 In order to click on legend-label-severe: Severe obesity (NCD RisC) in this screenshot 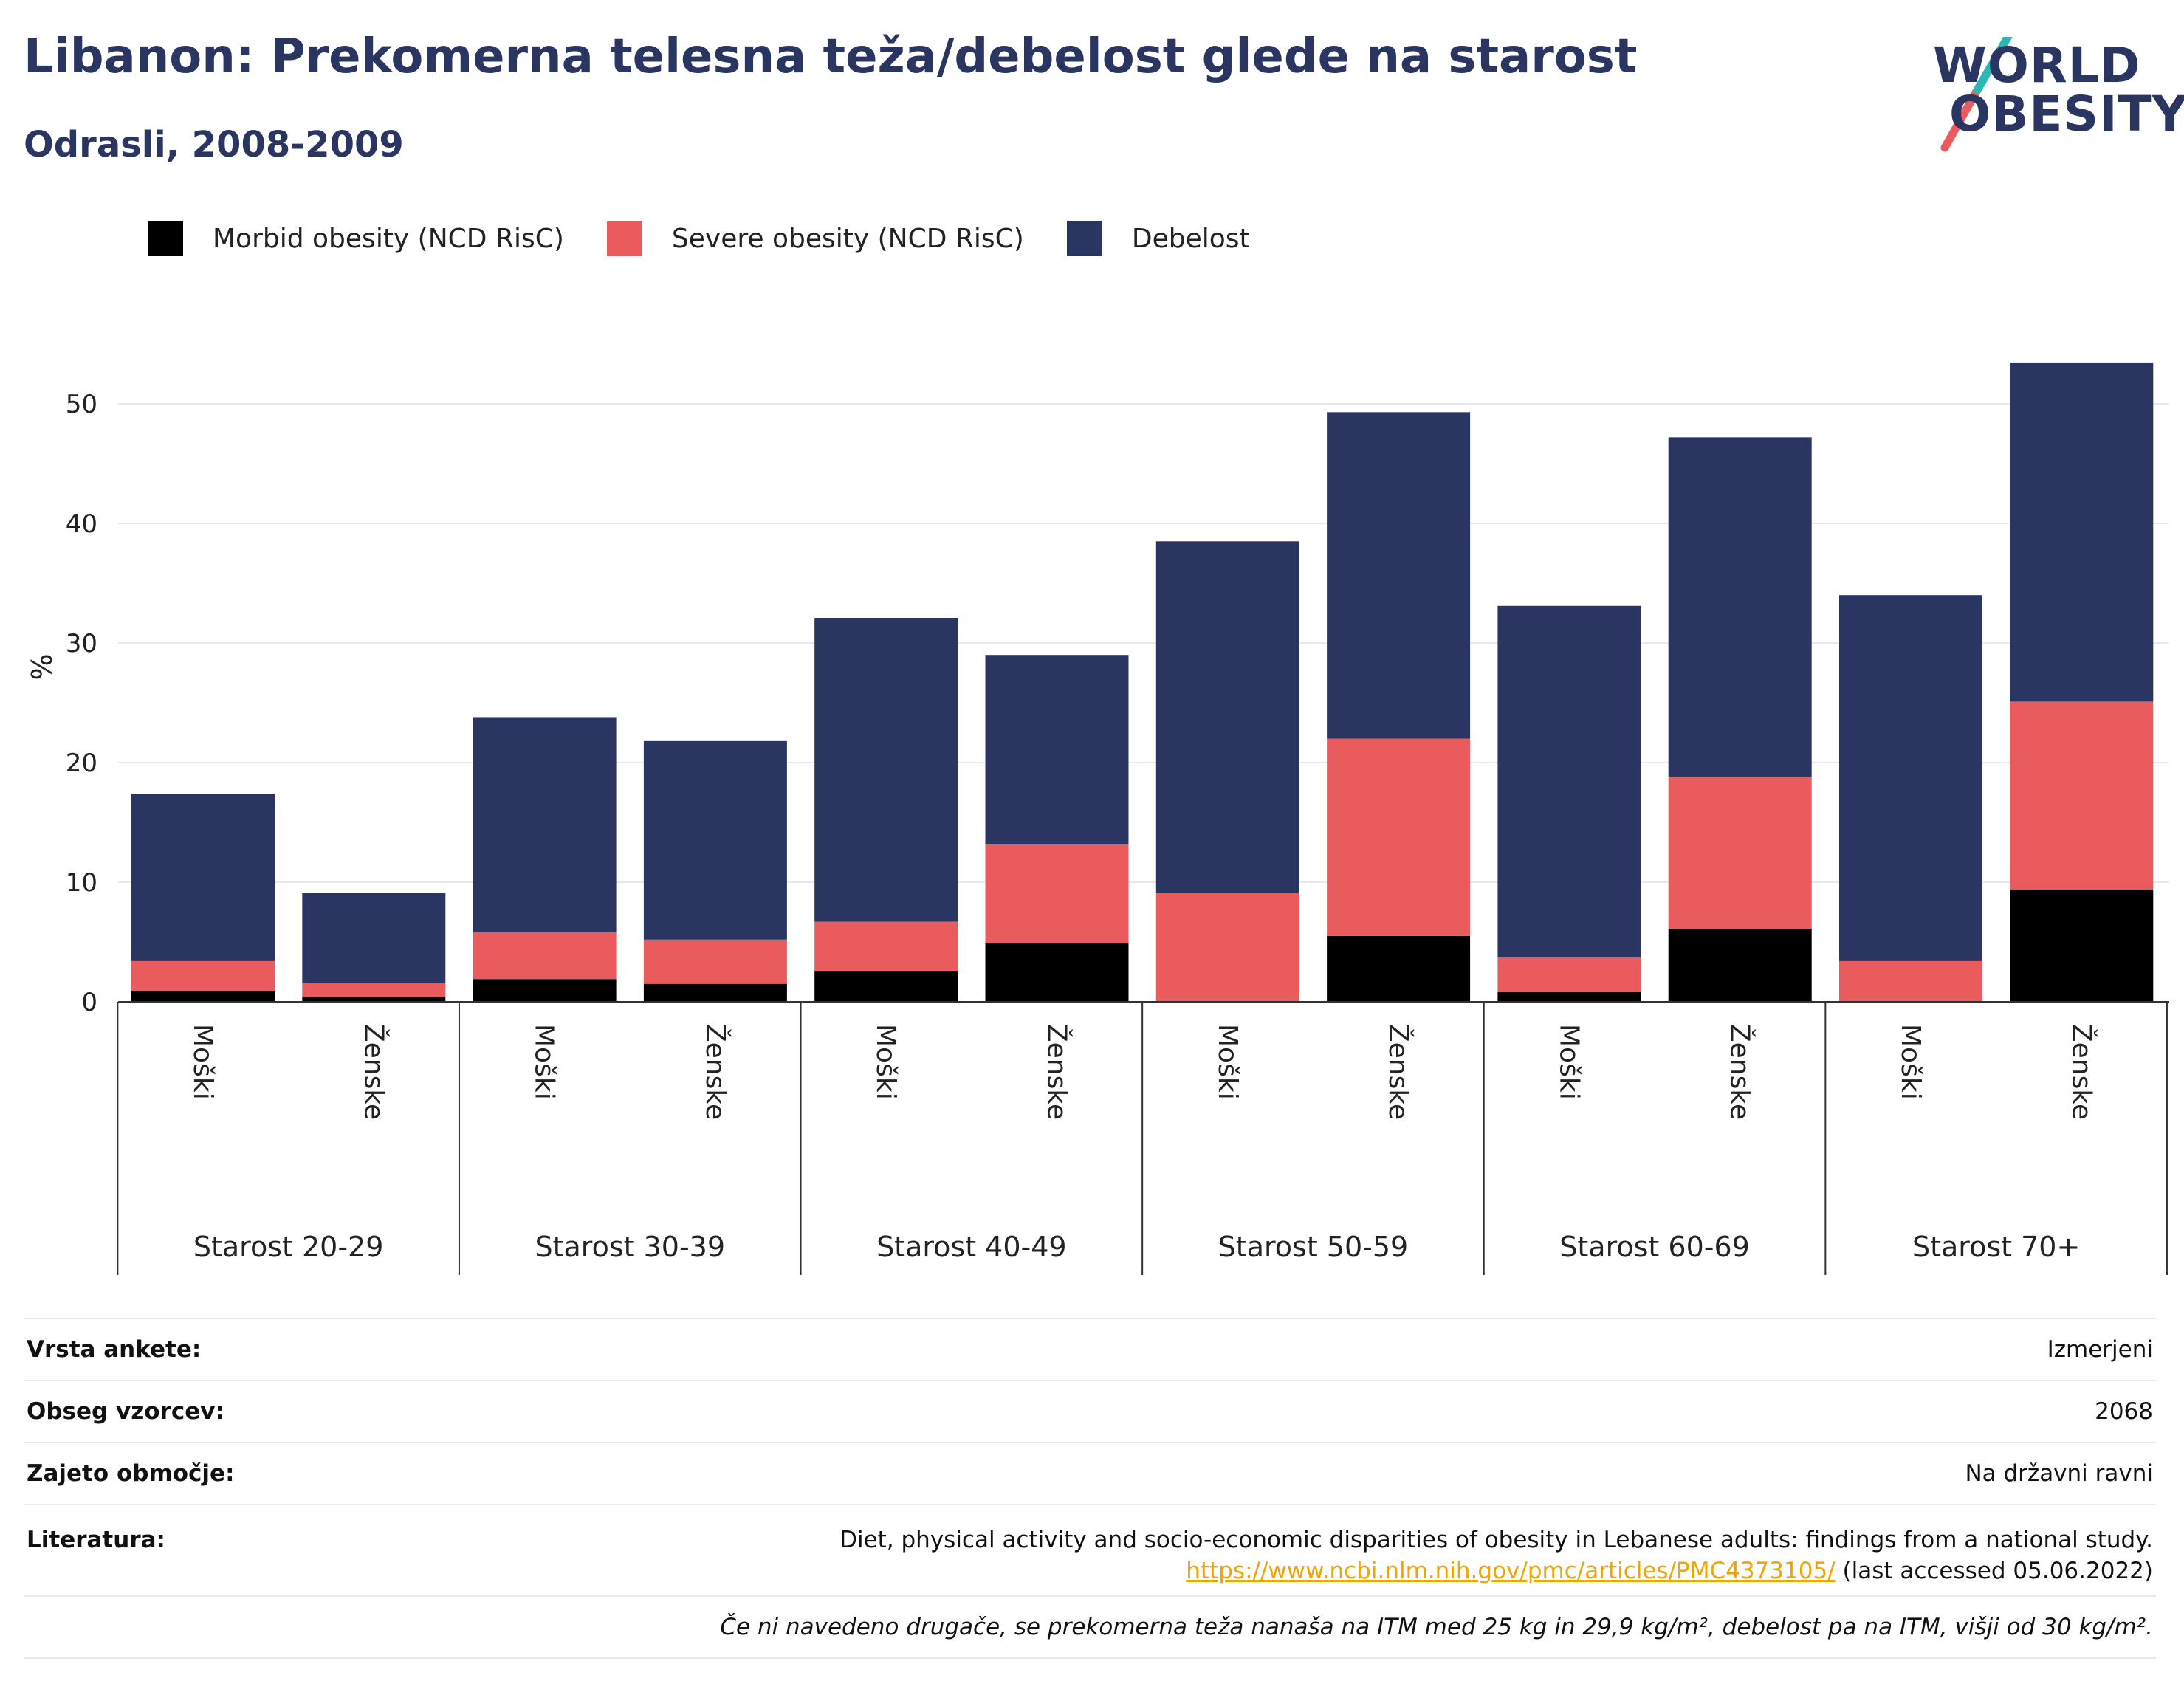, I will do `click(848, 238)`.